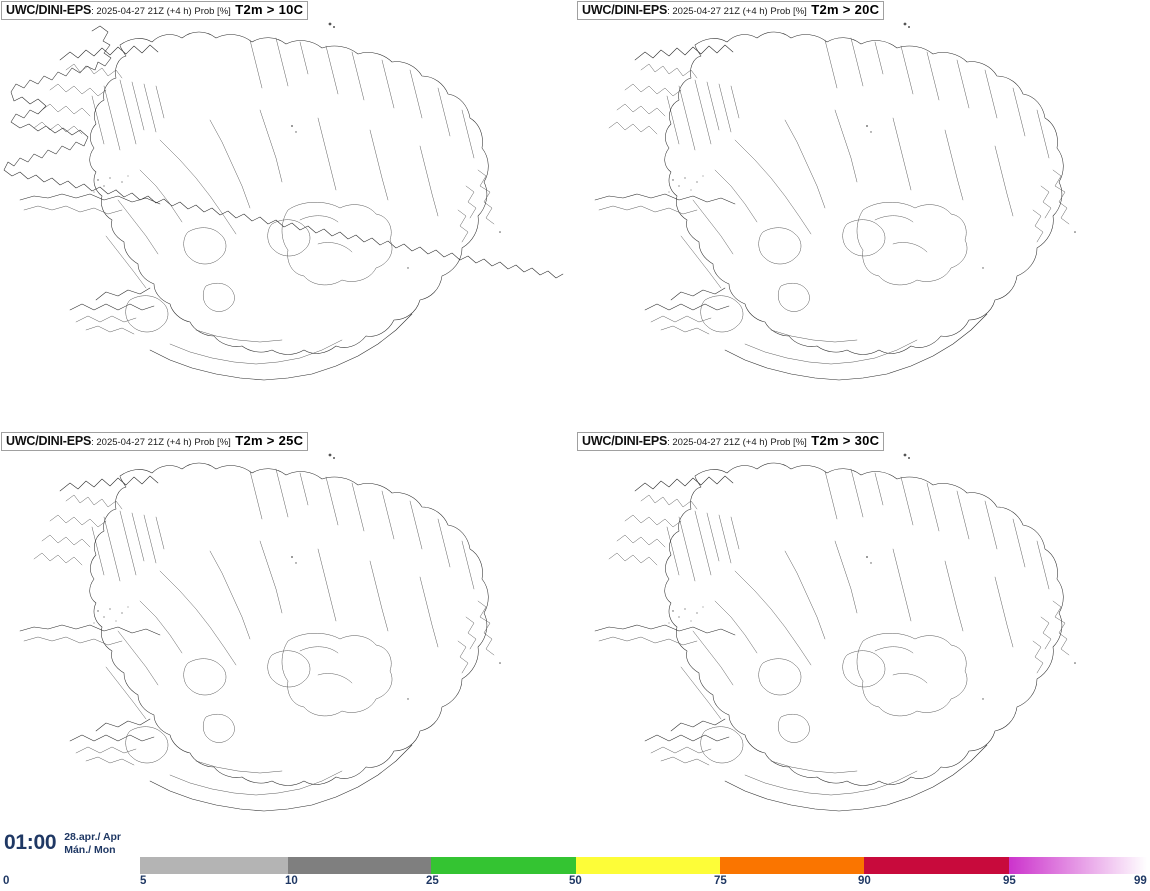  Describe the element at coordinates (432, 881) in the screenshot. I see `colorbar-tick-25: 25` at that location.